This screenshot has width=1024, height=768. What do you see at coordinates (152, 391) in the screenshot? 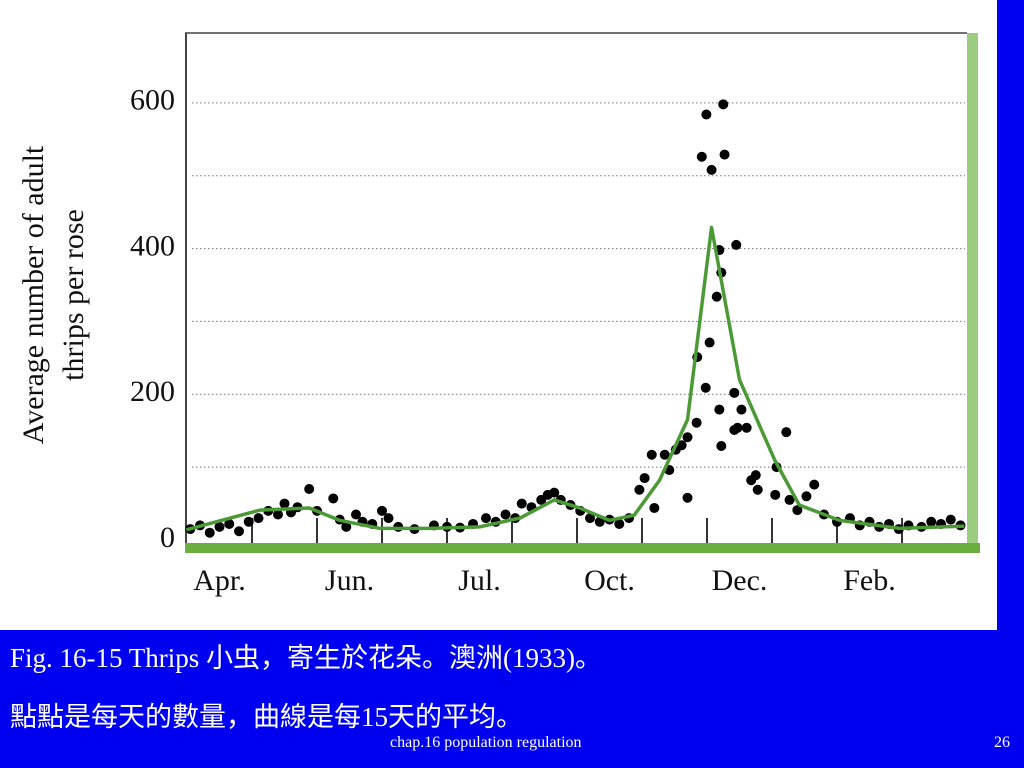
I see `y-tick-label: 200` at bounding box center [152, 391].